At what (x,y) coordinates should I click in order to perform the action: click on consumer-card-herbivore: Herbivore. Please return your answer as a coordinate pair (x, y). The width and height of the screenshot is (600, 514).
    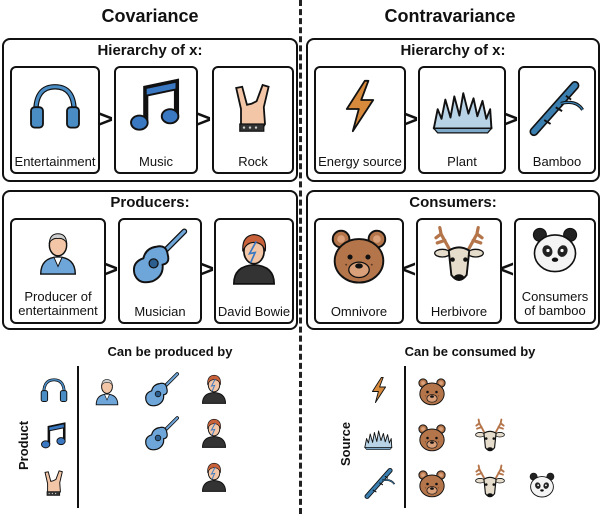
    Looking at the image, I should click on (459, 271).